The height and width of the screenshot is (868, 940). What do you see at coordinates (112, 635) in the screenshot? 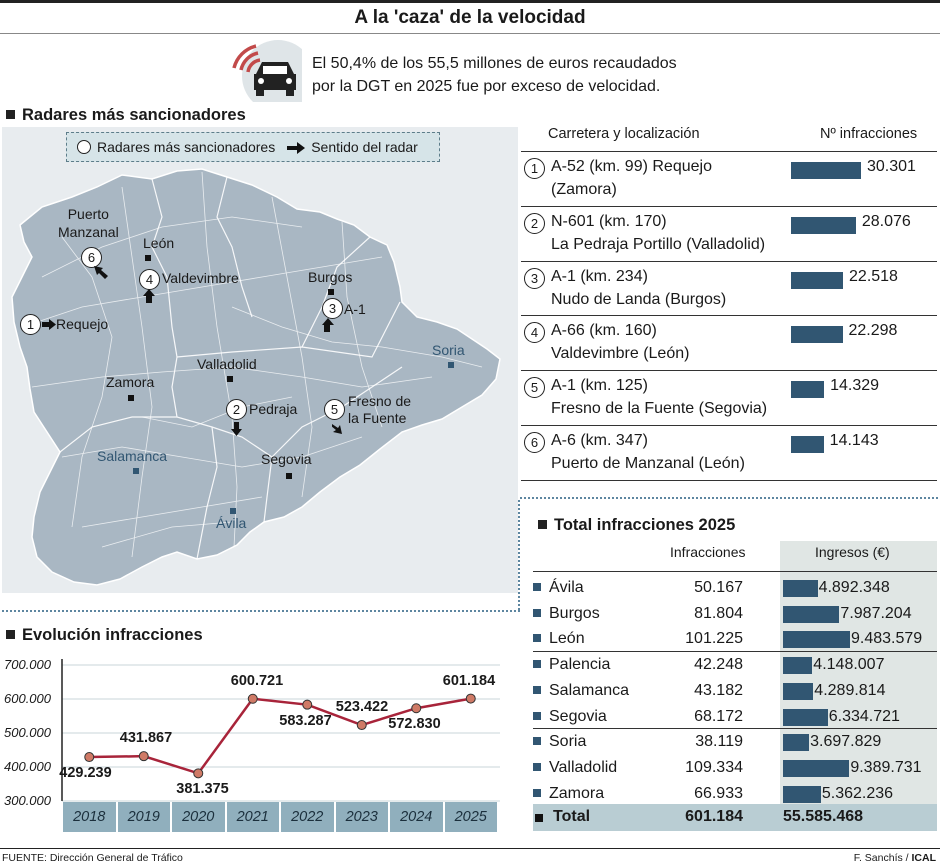
I see `chart-title: Evolución infracciones` at bounding box center [112, 635].